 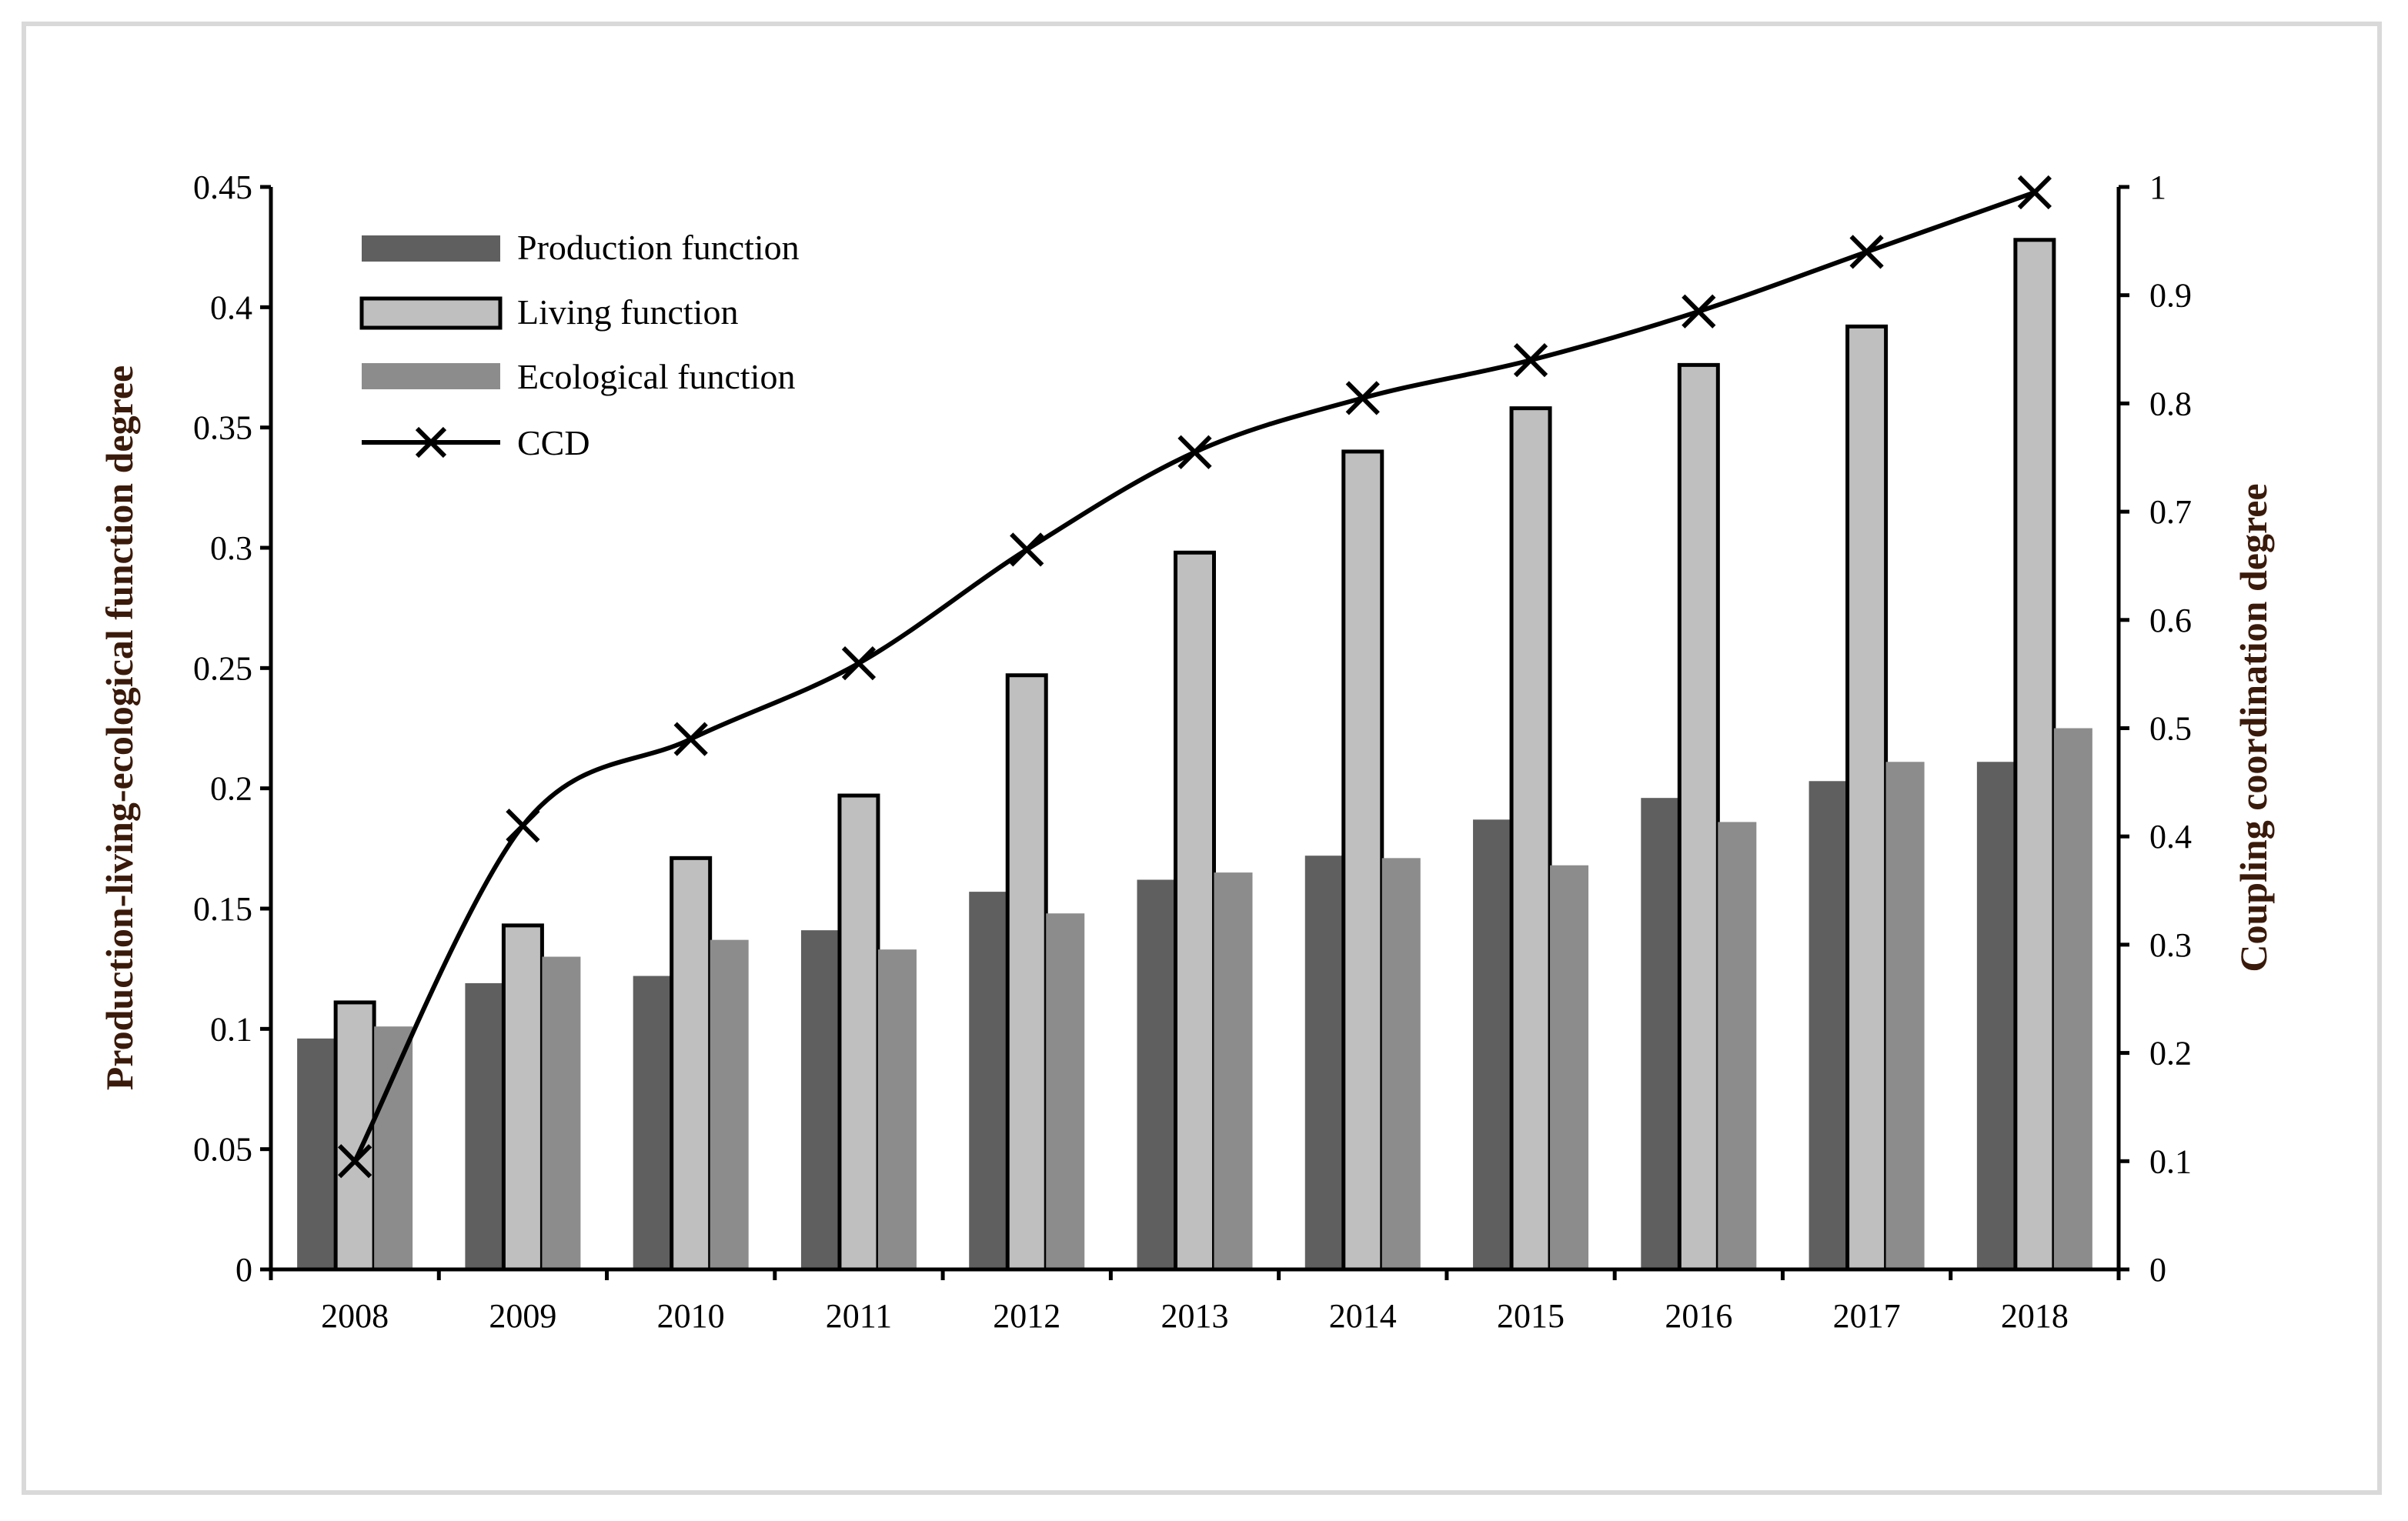 I want to click on ccd-marker-2016, so click(x=1699, y=311).